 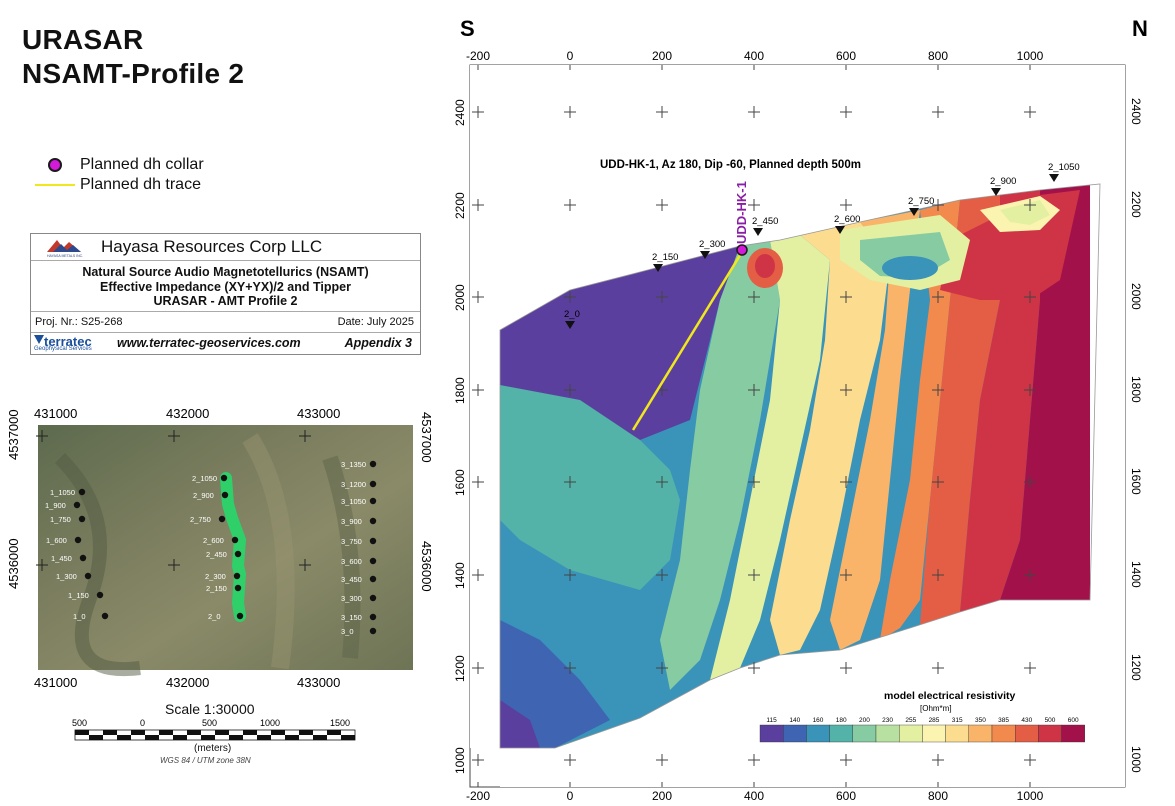 What do you see at coordinates (353, 464) in the screenshot?
I see `map-station-label: 3_1350` at bounding box center [353, 464].